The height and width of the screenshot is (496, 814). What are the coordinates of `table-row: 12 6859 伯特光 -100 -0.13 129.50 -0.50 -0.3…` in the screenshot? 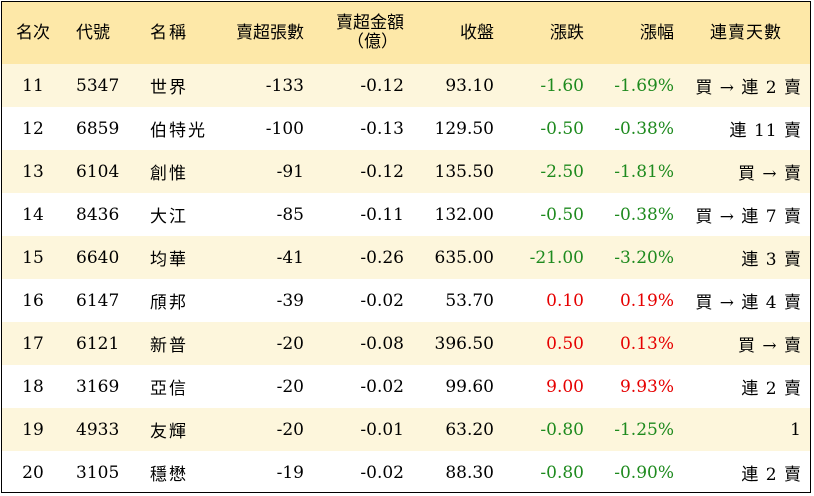 It's located at (406, 128).